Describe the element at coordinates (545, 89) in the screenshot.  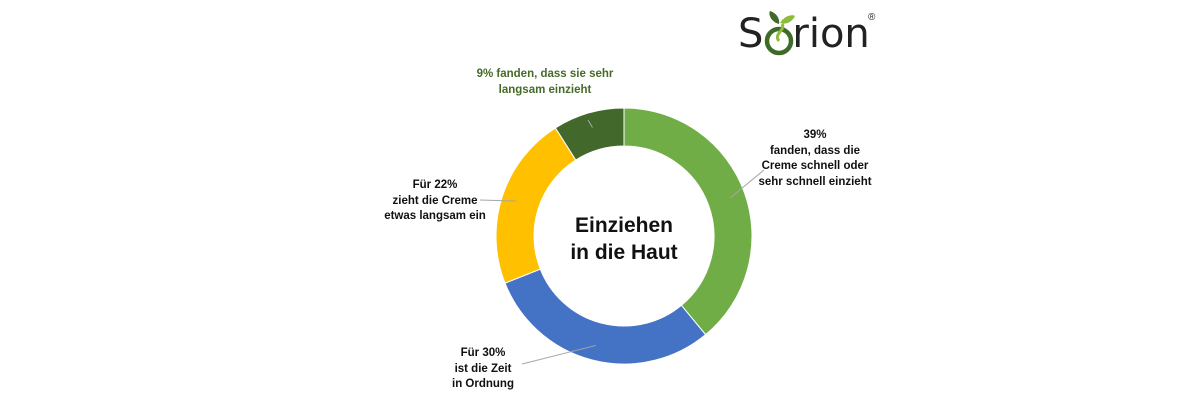
I see `data-label-line: langsam einzieht` at that location.